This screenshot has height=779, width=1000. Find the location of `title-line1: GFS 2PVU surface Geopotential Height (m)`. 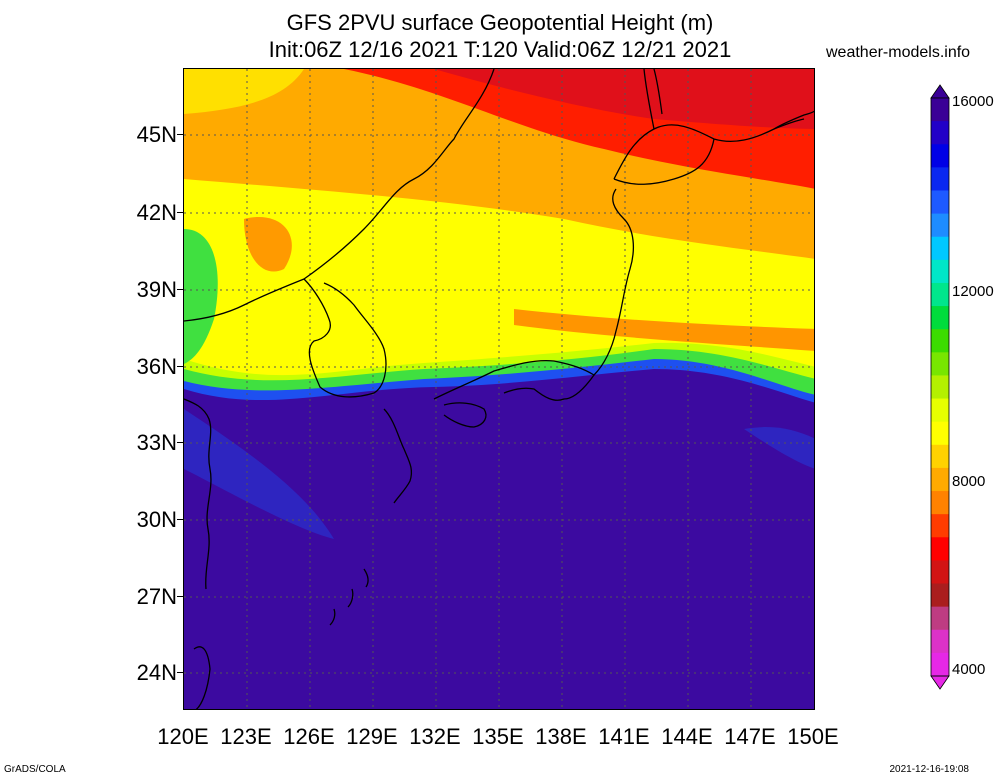

title-line1: GFS 2PVU surface Geopotential Height (m) is located at coordinates (500, 22).